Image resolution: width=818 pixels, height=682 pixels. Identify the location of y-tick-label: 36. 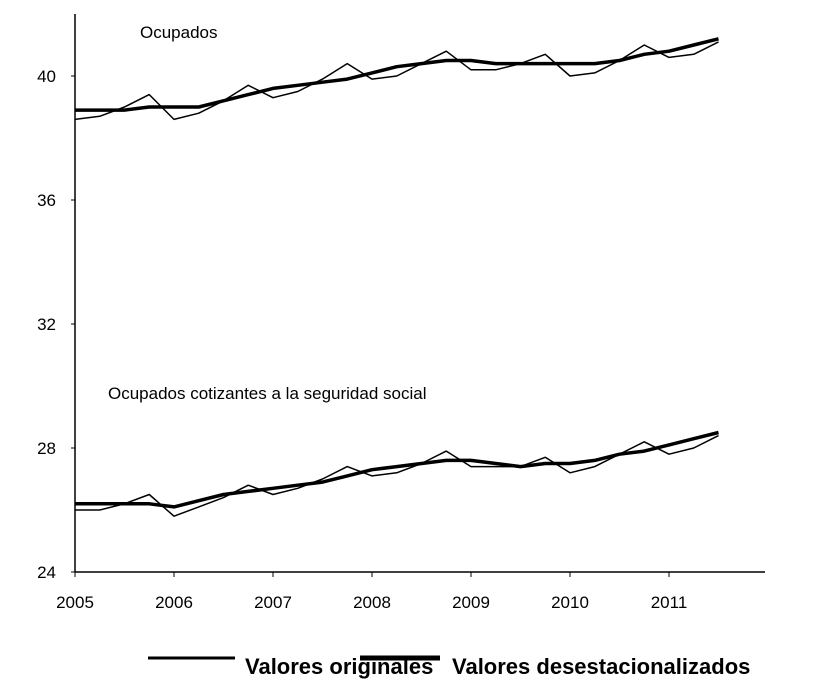
(46, 200).